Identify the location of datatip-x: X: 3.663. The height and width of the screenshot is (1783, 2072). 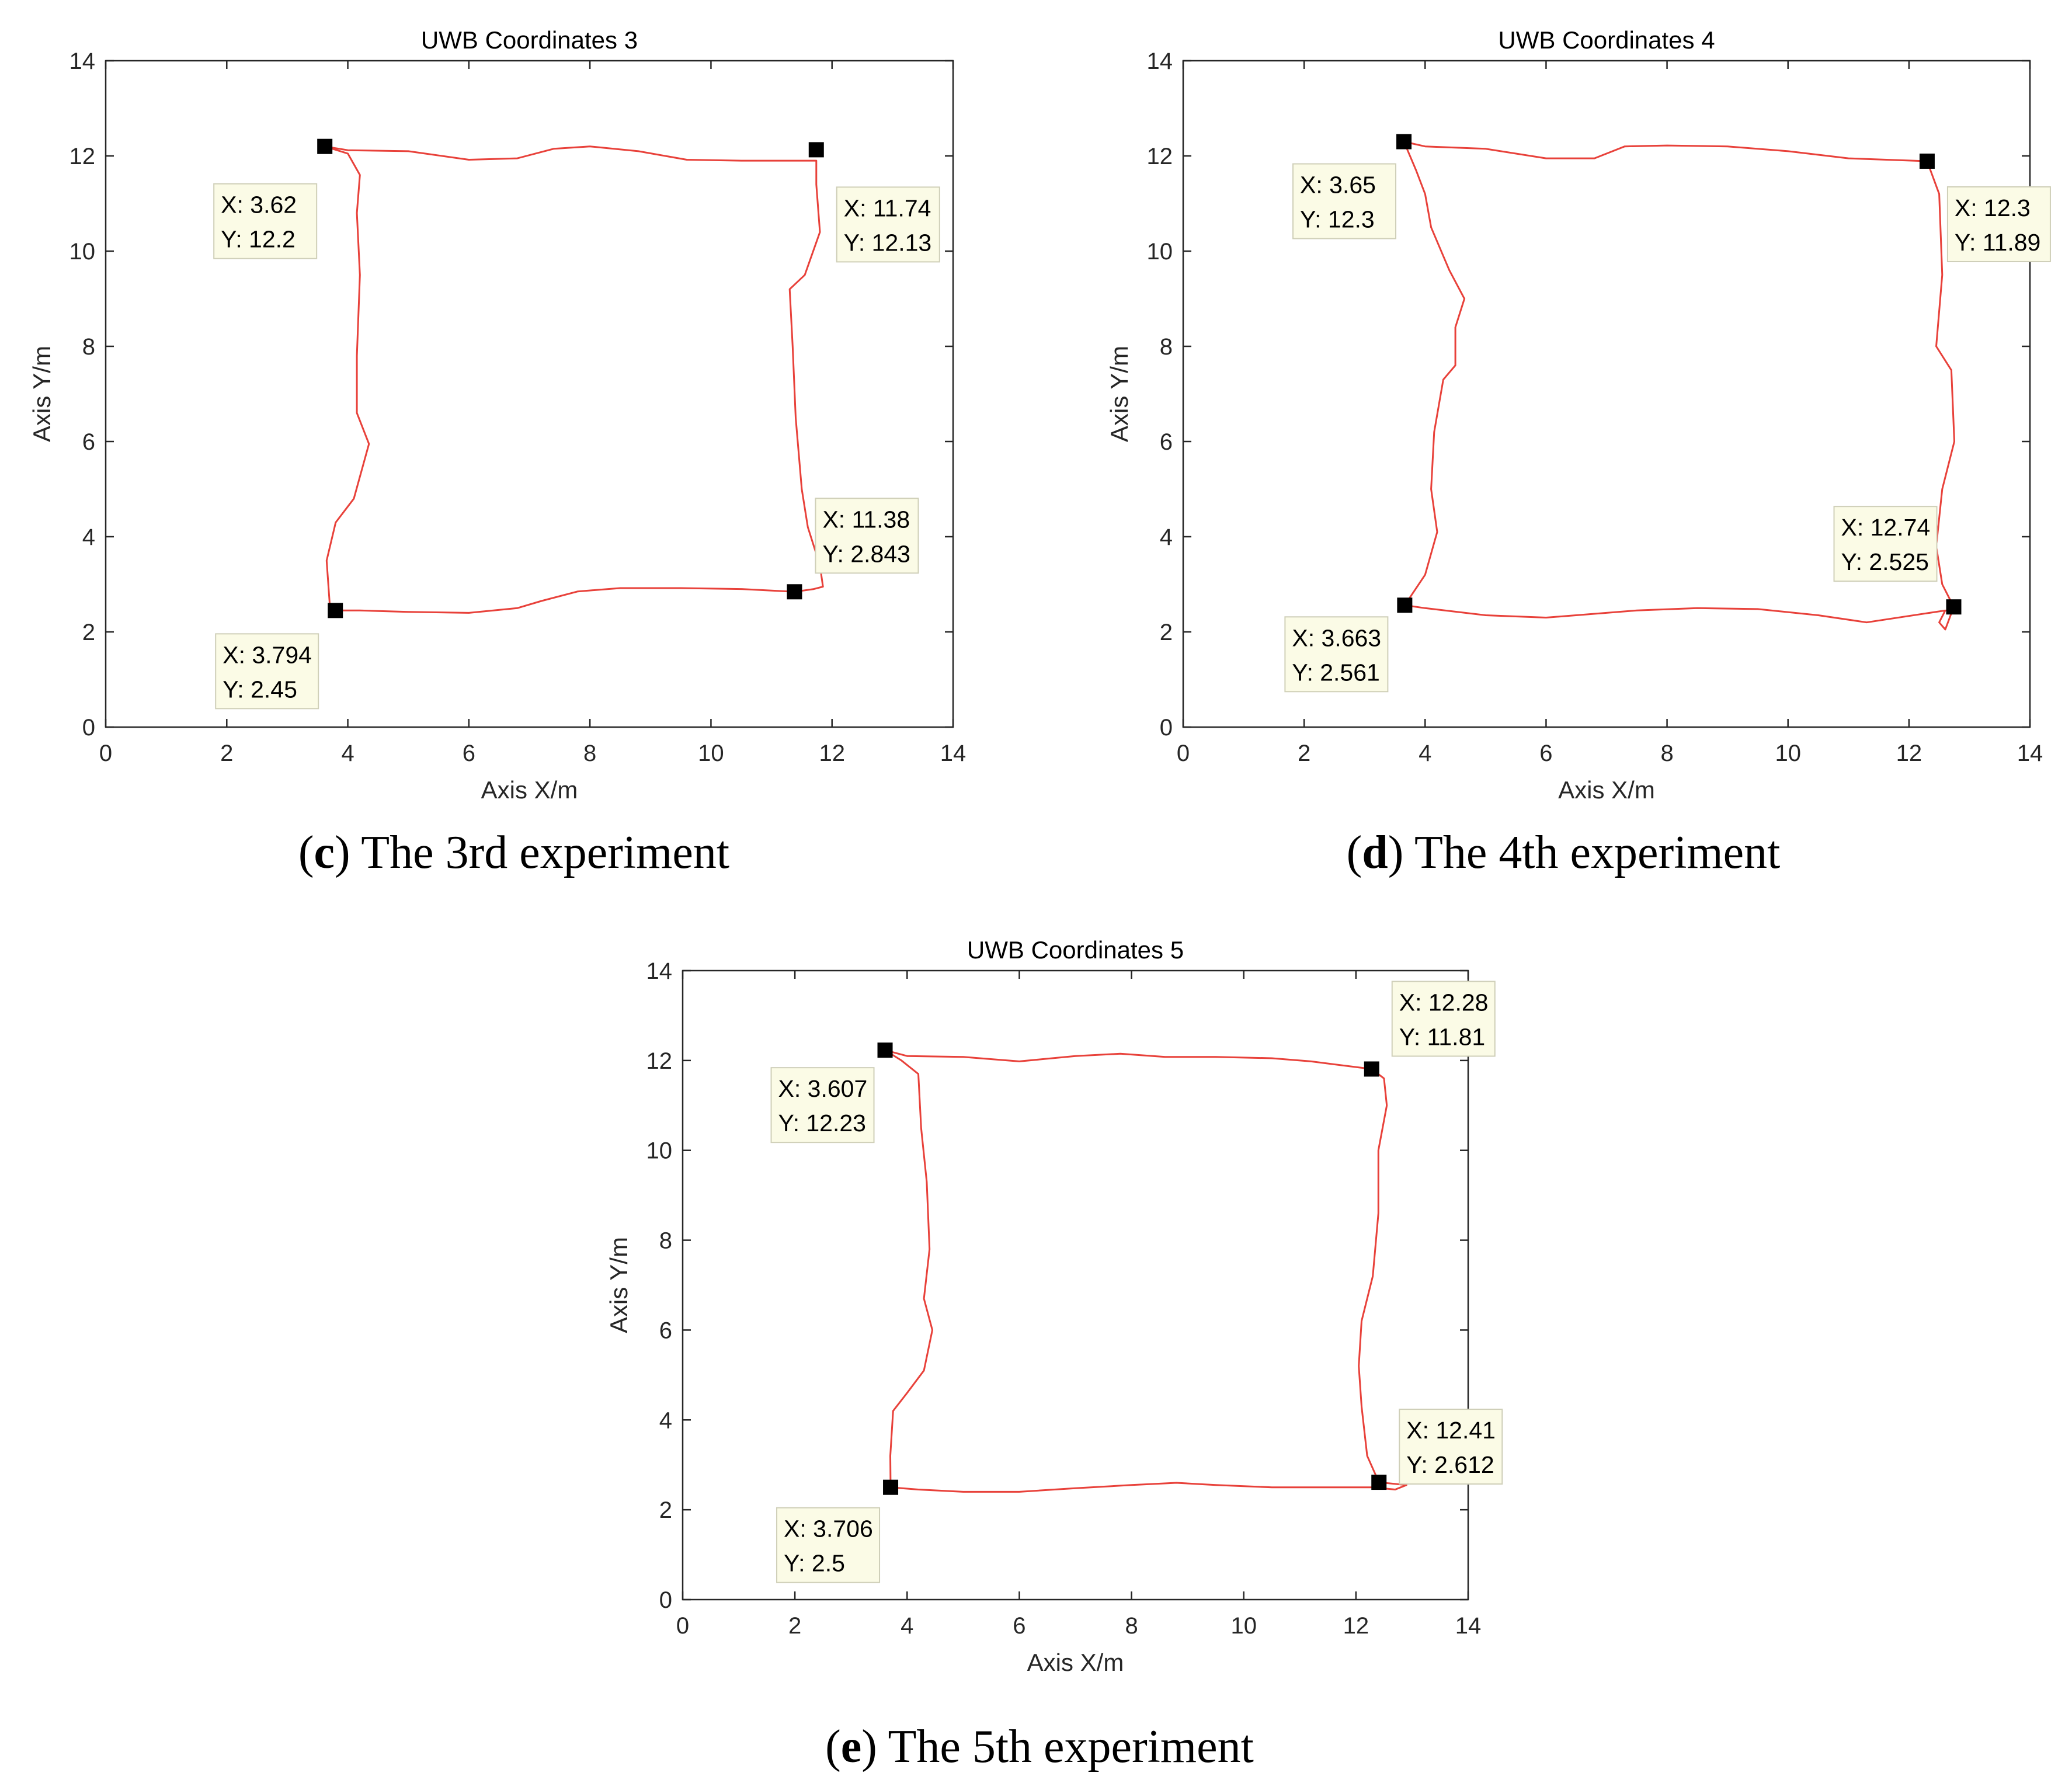
(1336, 638).